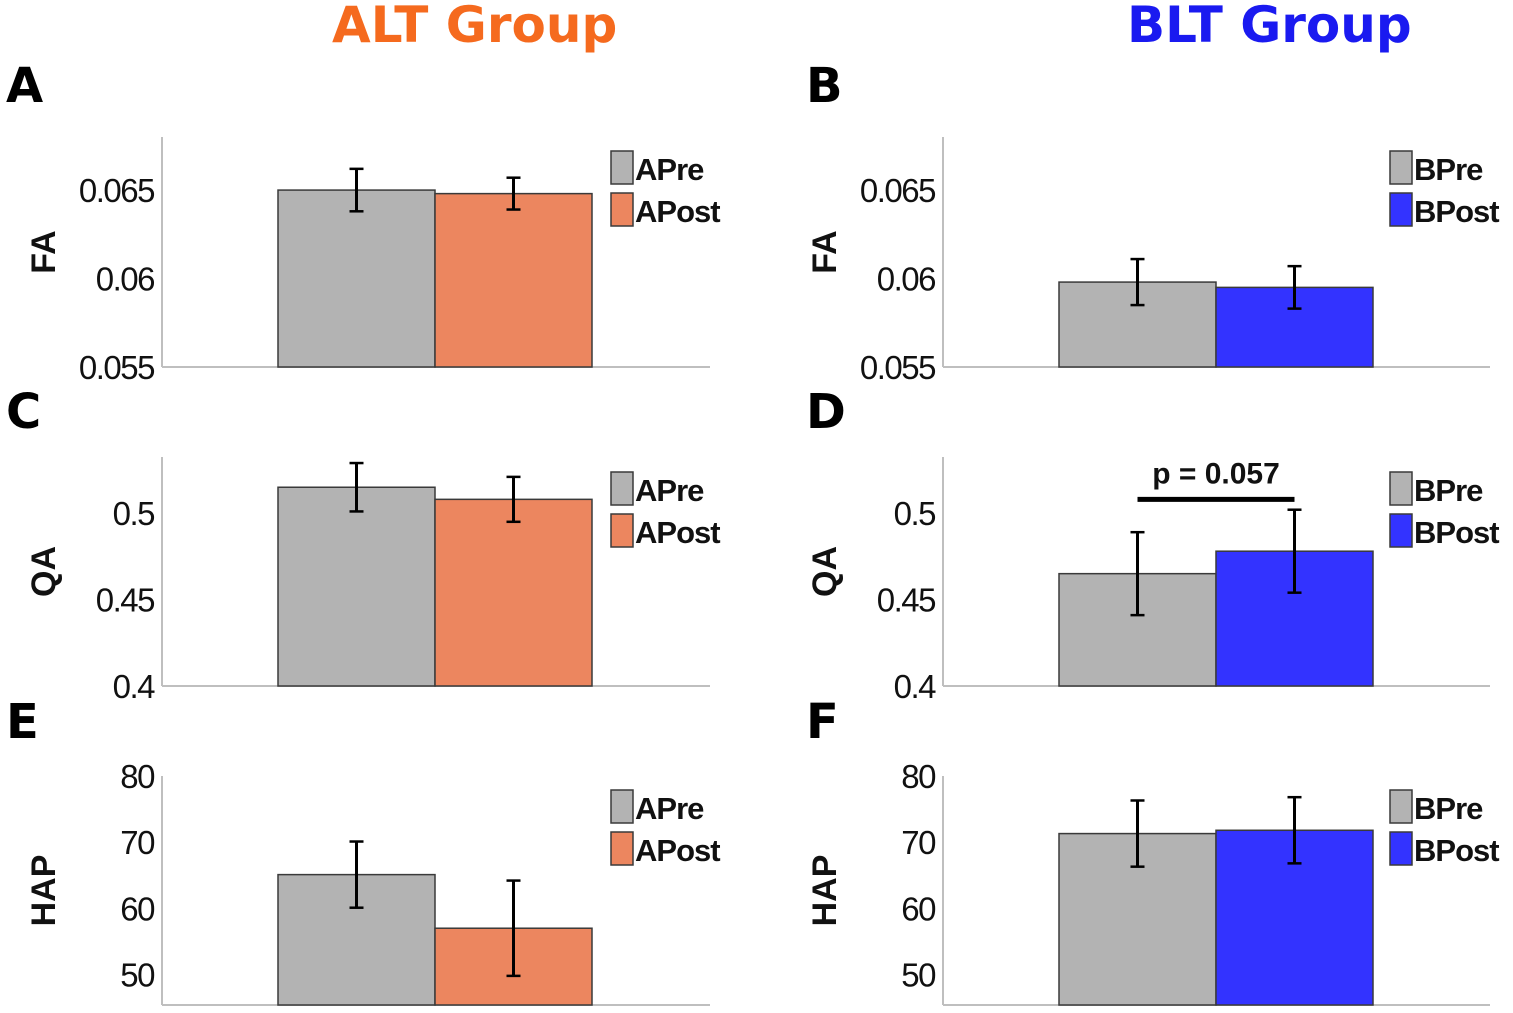 The width and height of the screenshot is (1513, 1013). What do you see at coordinates (356, 278) in the screenshot?
I see `bar-apre` at bounding box center [356, 278].